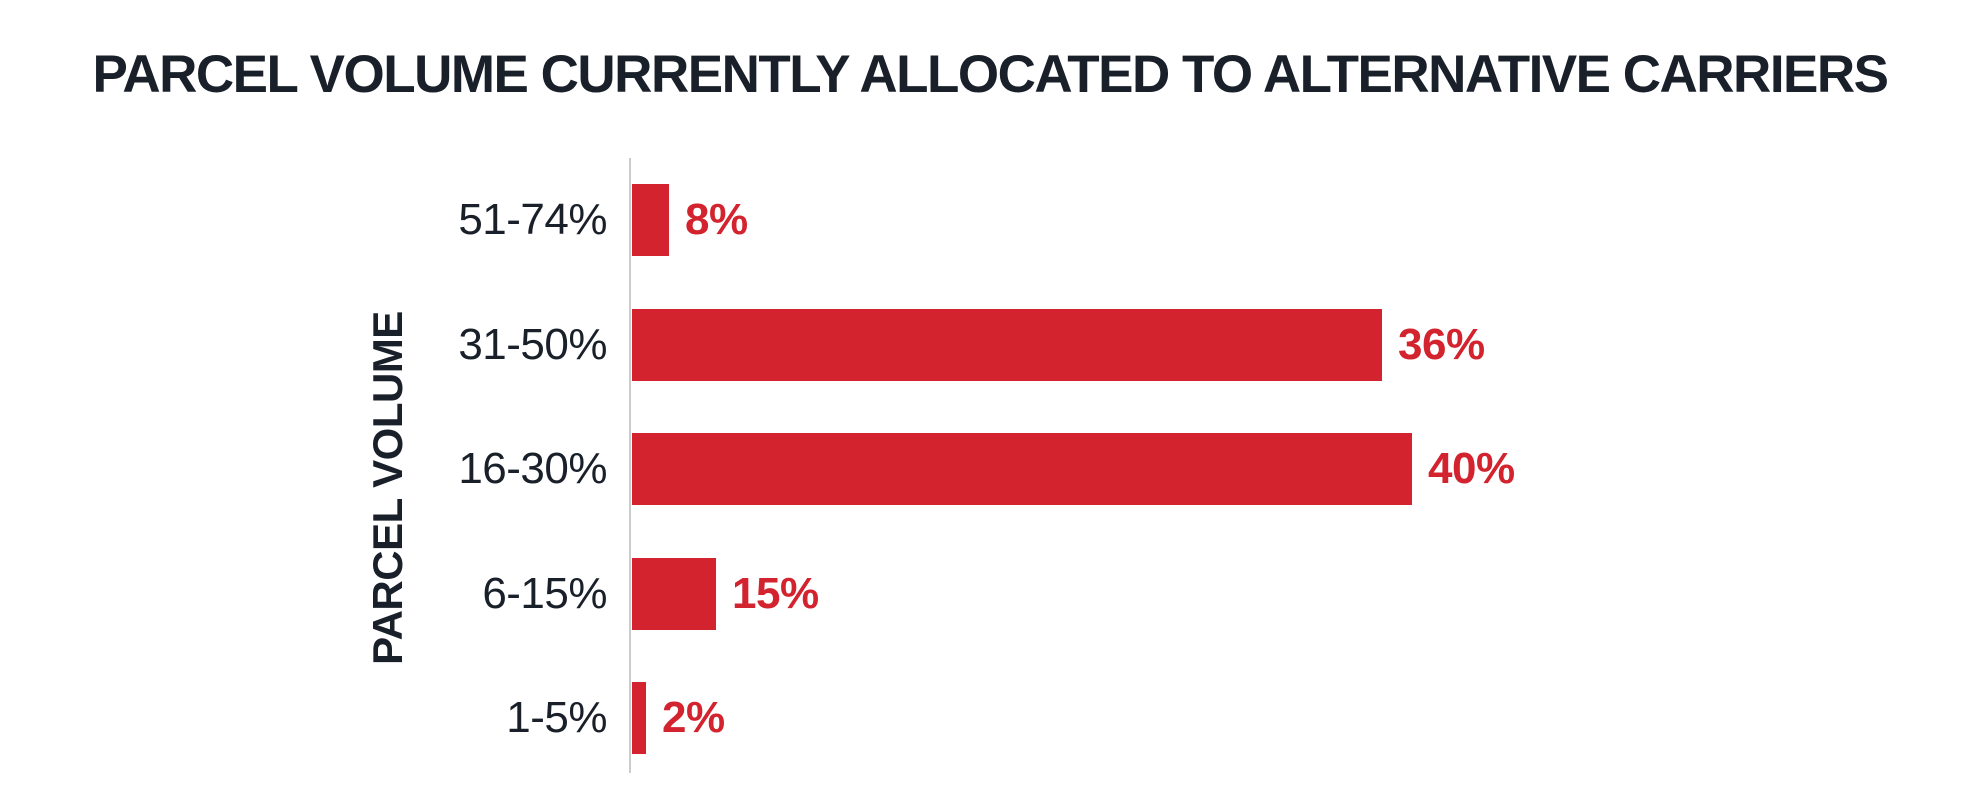  I want to click on category-label: 1-5%, so click(556, 717).